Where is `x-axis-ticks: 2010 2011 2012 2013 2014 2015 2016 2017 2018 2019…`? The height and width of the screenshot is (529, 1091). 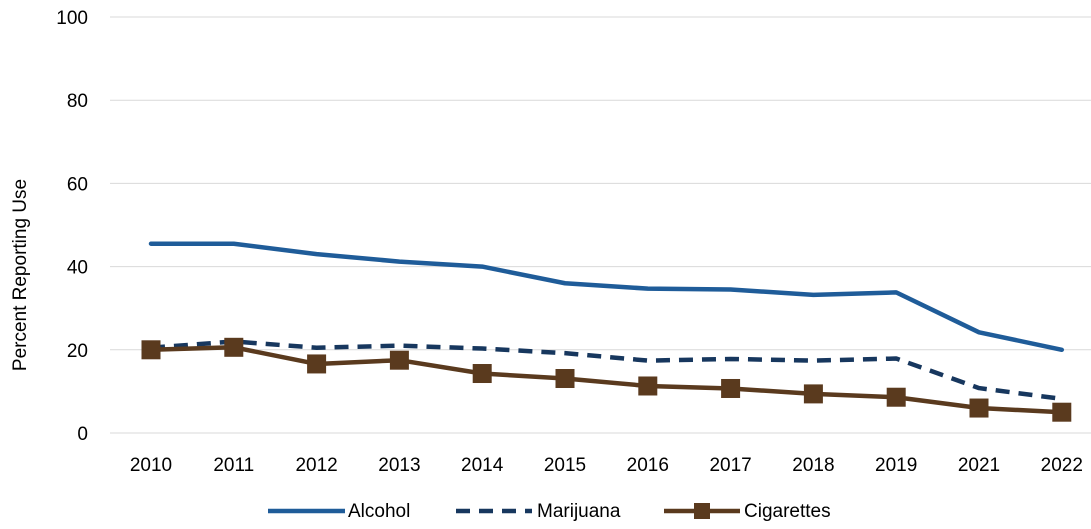 x-axis-ticks: 2010 2011 2012 2013 2014 2015 2016 2017 2018 2019… is located at coordinates (606, 465).